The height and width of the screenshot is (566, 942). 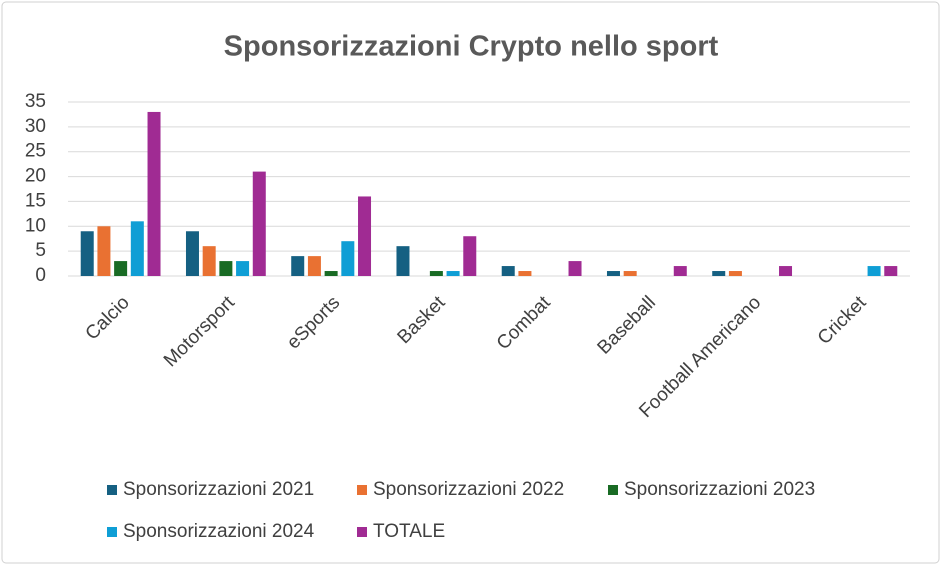 What do you see at coordinates (35, 101) in the screenshot?
I see `y-tick-label: 35` at bounding box center [35, 101].